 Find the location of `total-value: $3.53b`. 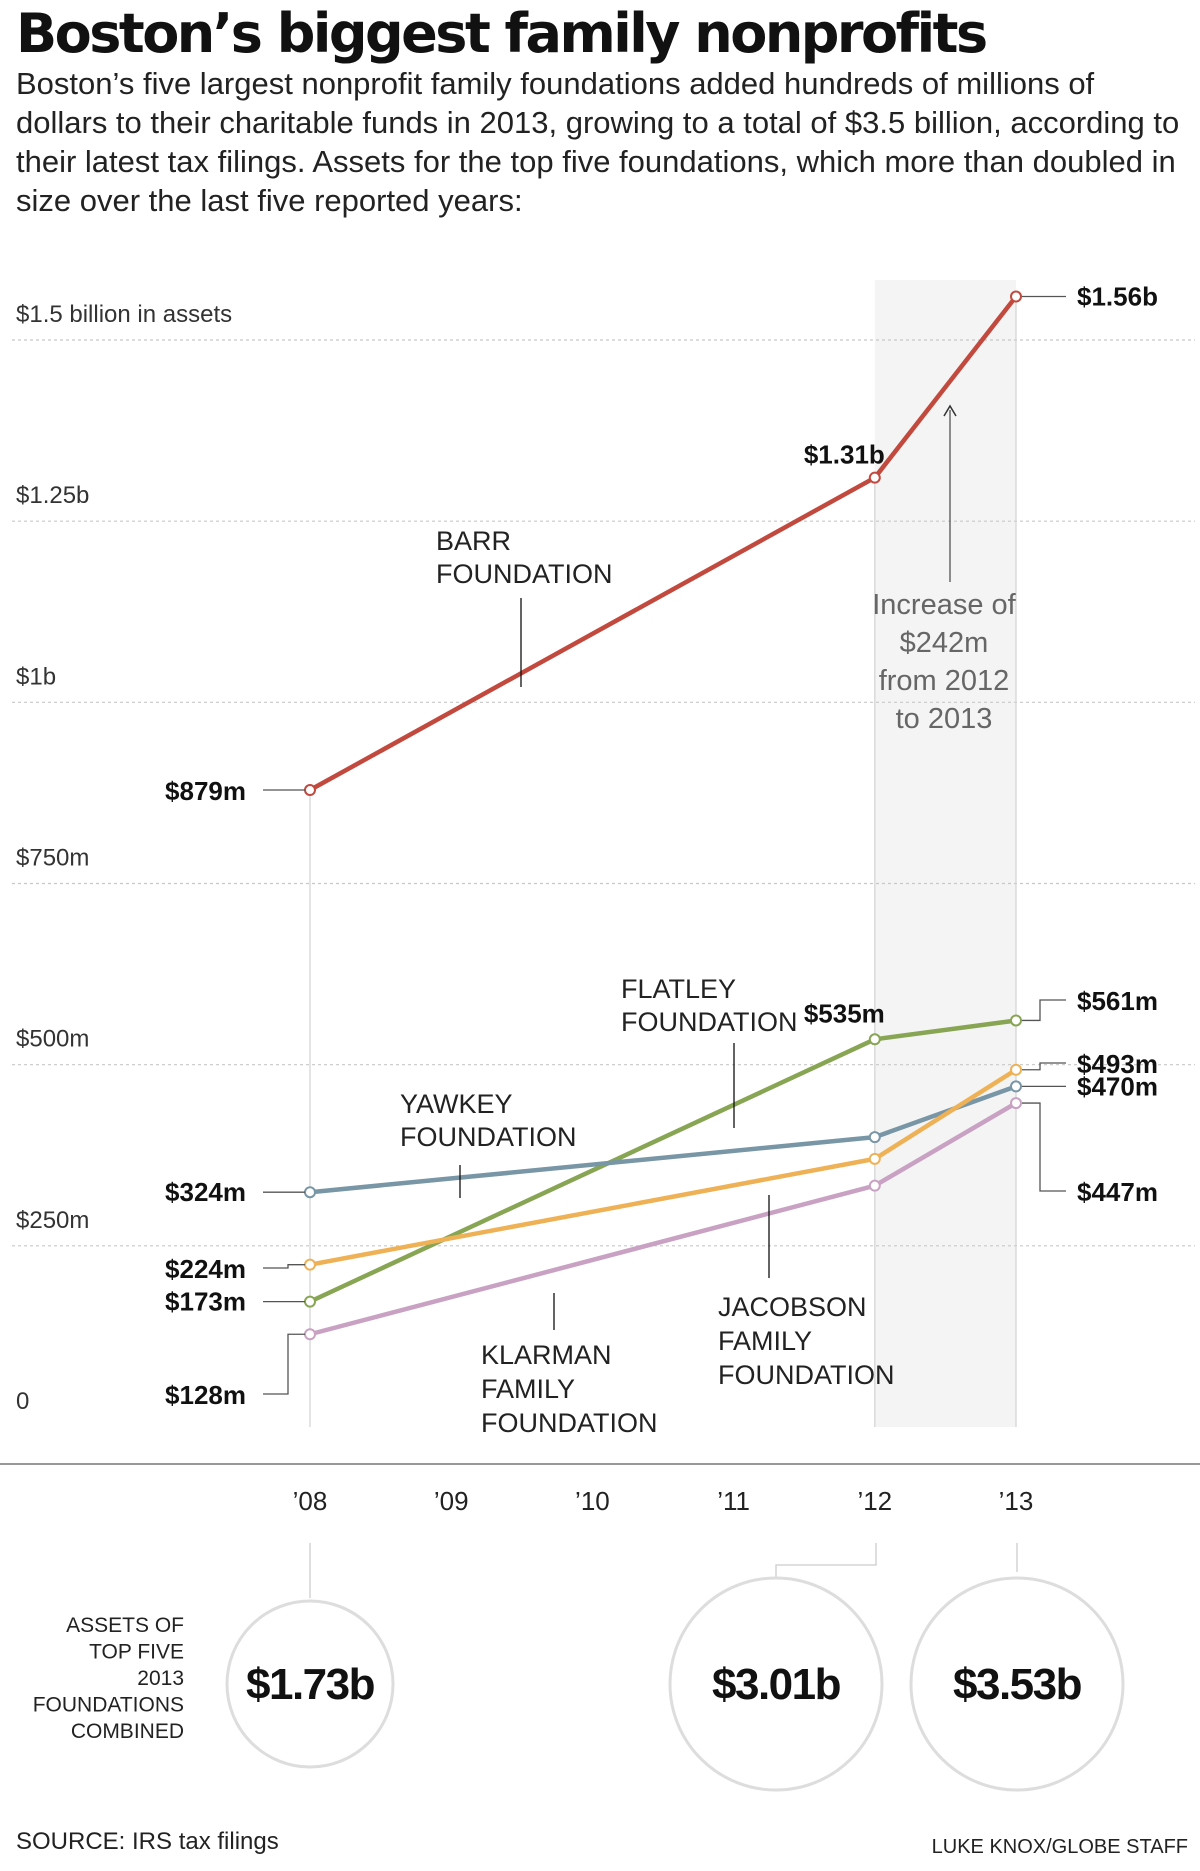

total-value: $3.53b is located at coordinates (1017, 1684).